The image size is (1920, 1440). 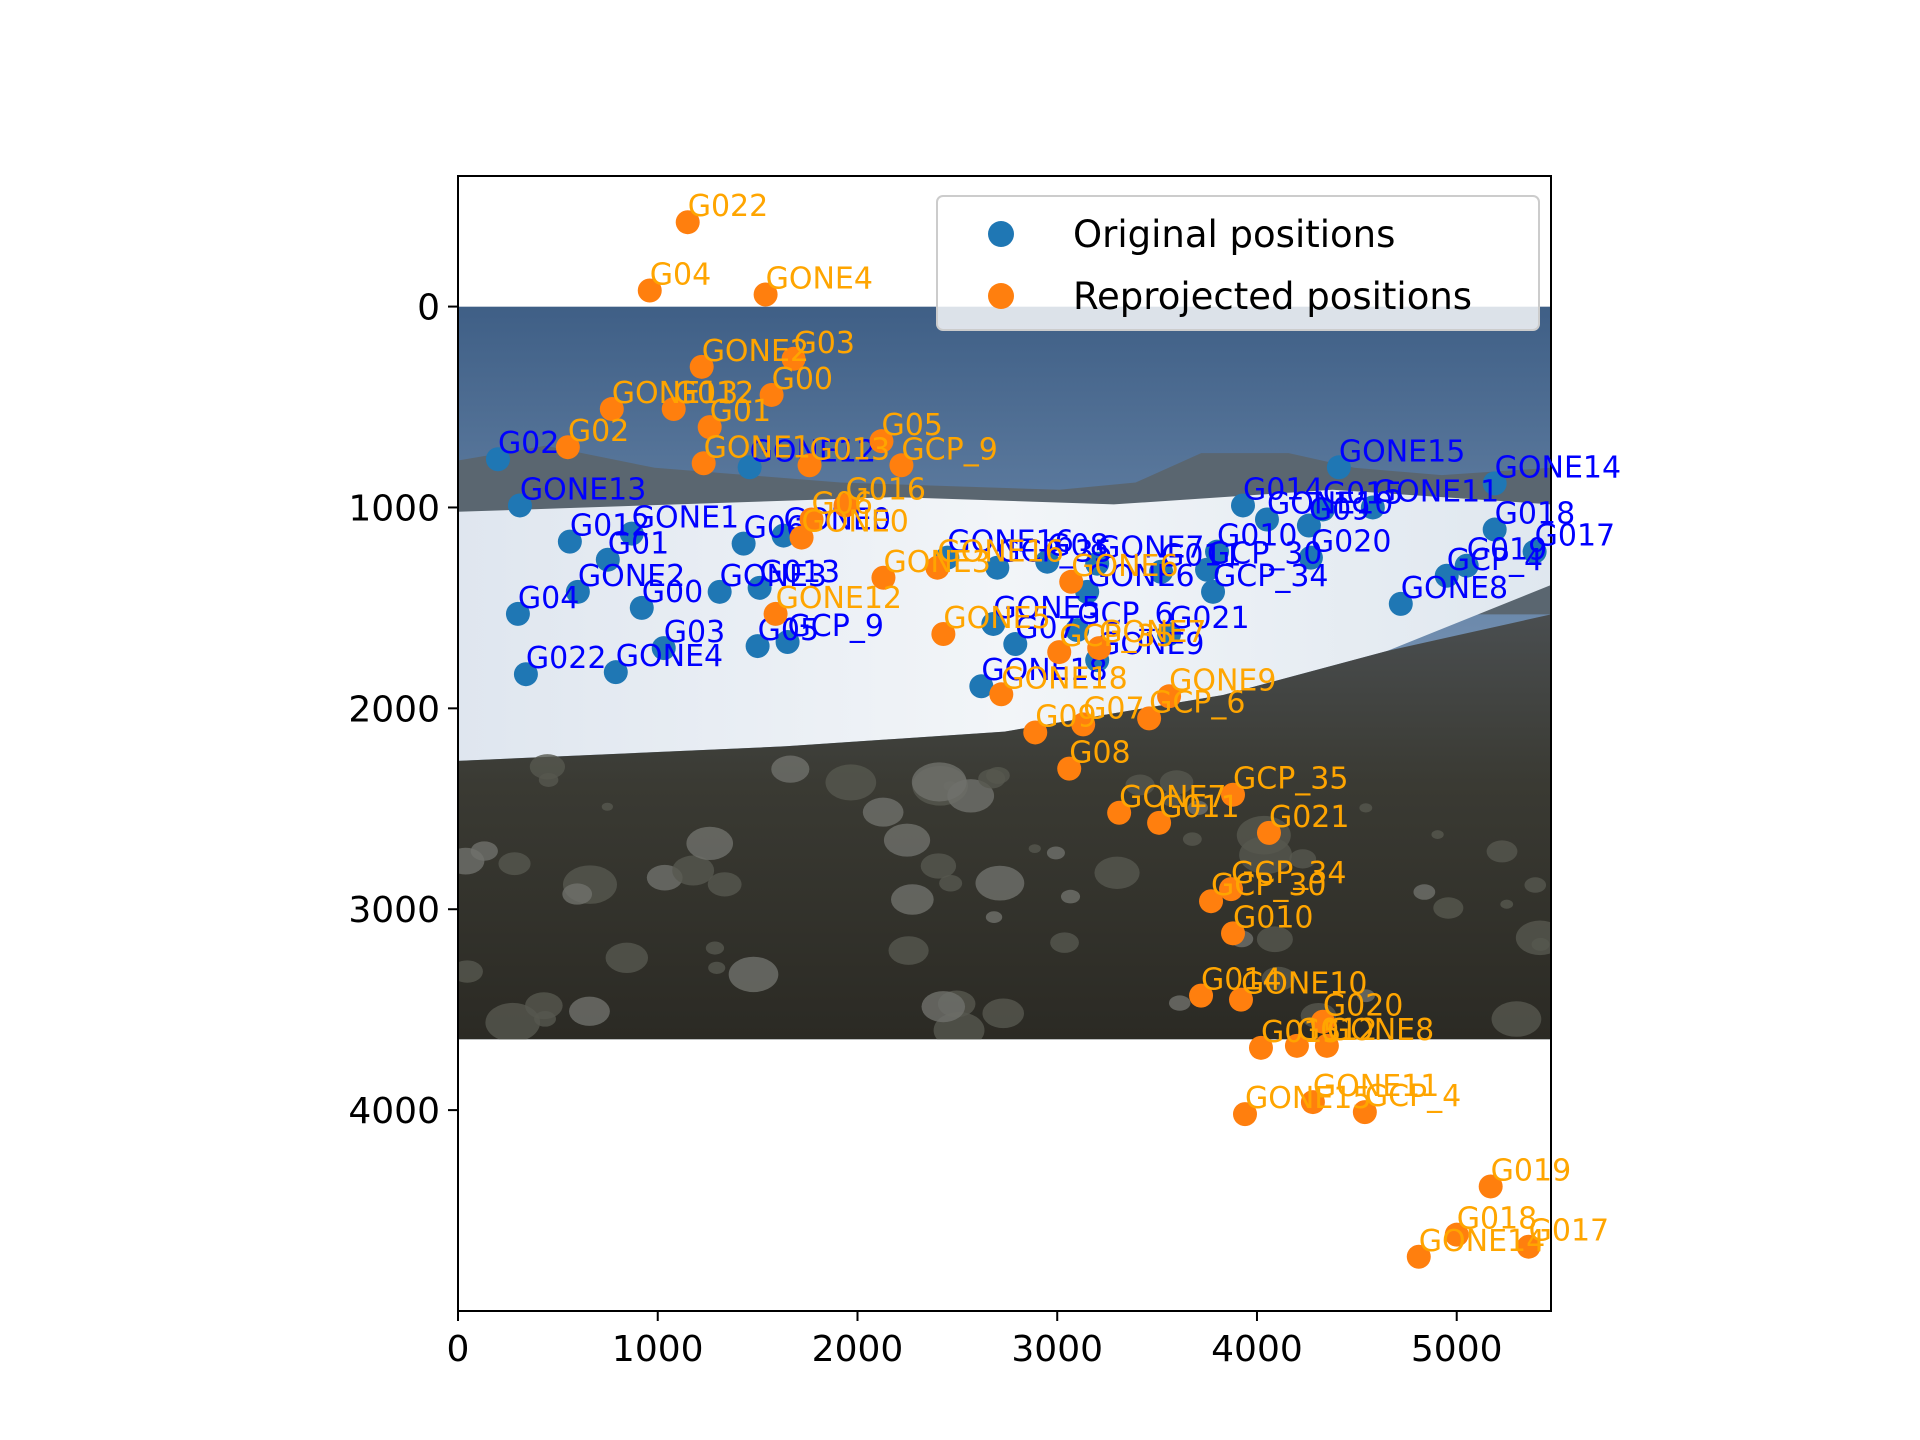 I want to click on point-label: GONE11, so click(x=1376, y=1086).